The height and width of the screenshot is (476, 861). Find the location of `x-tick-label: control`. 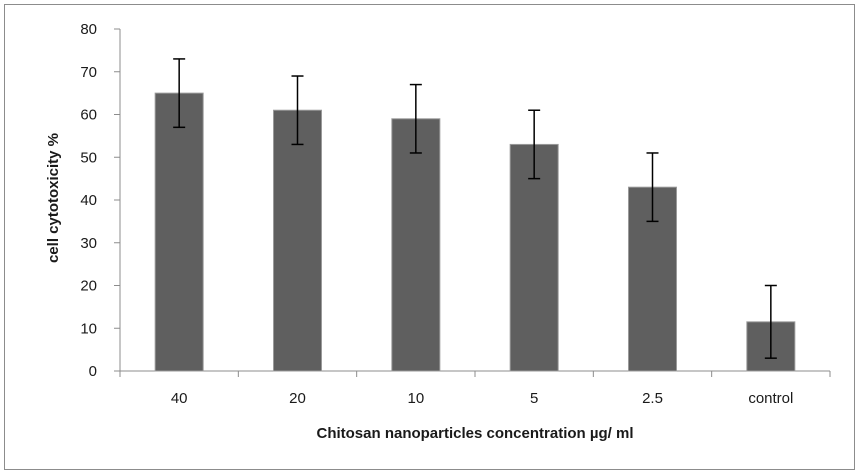

x-tick-label: control is located at coordinates (770, 398).